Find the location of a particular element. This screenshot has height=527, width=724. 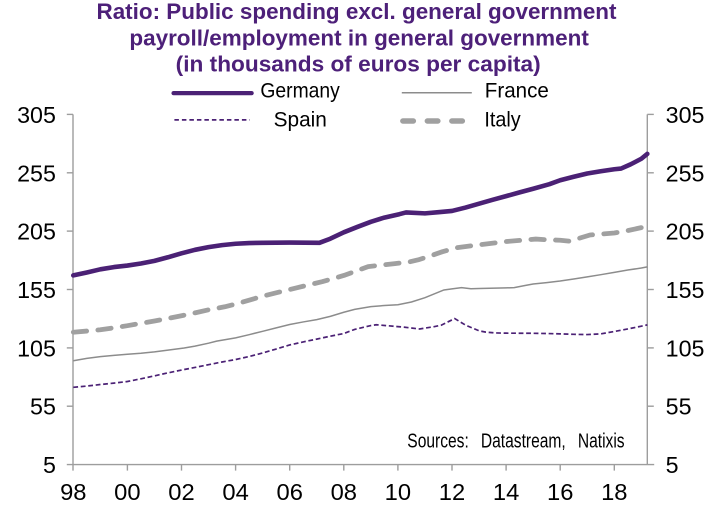

svg-text: 02 is located at coordinates (181, 492).